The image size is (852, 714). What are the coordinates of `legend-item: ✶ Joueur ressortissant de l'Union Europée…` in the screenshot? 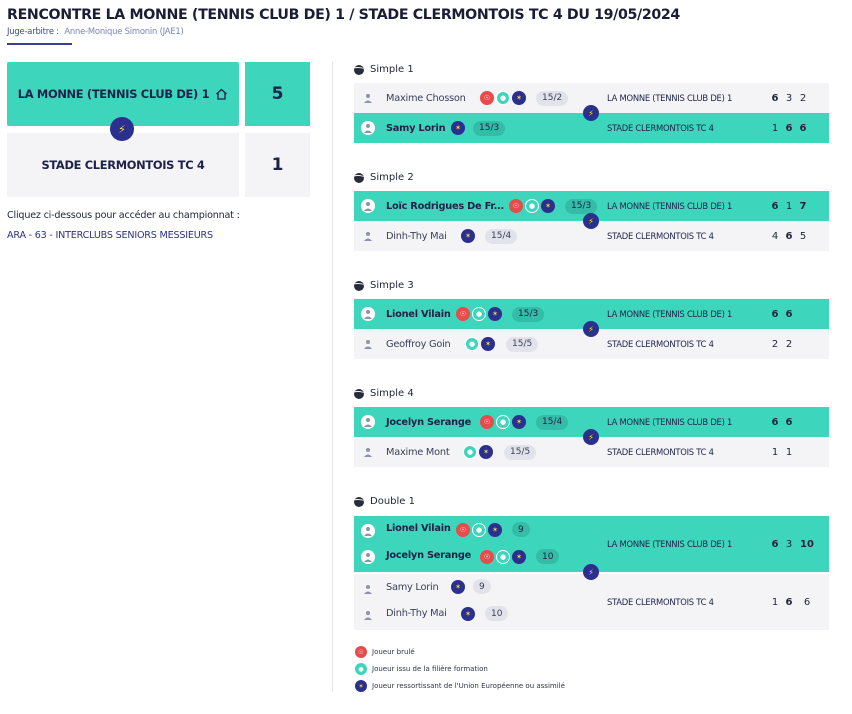 It's located at (460, 686).